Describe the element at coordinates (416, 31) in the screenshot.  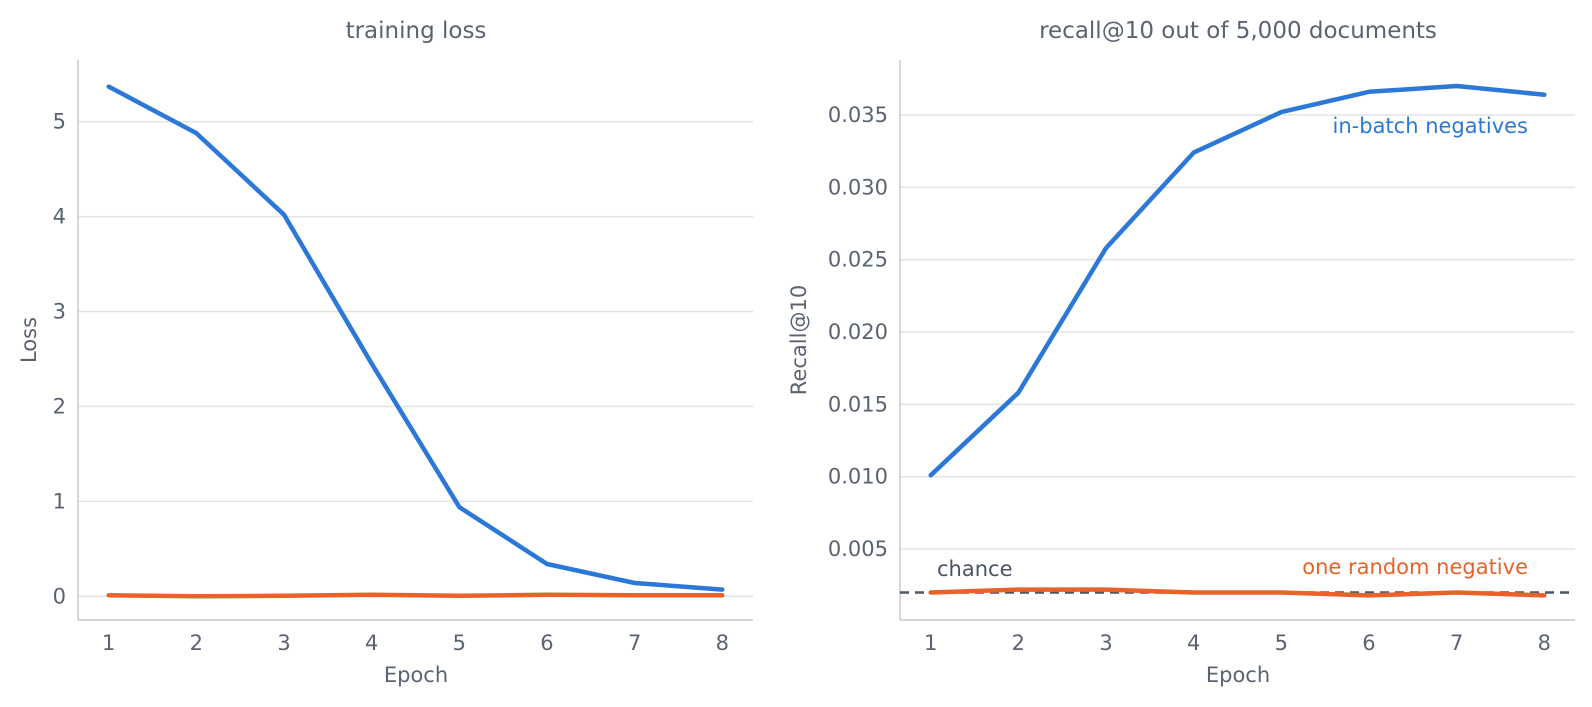
I see `chart-title: training loss` at that location.